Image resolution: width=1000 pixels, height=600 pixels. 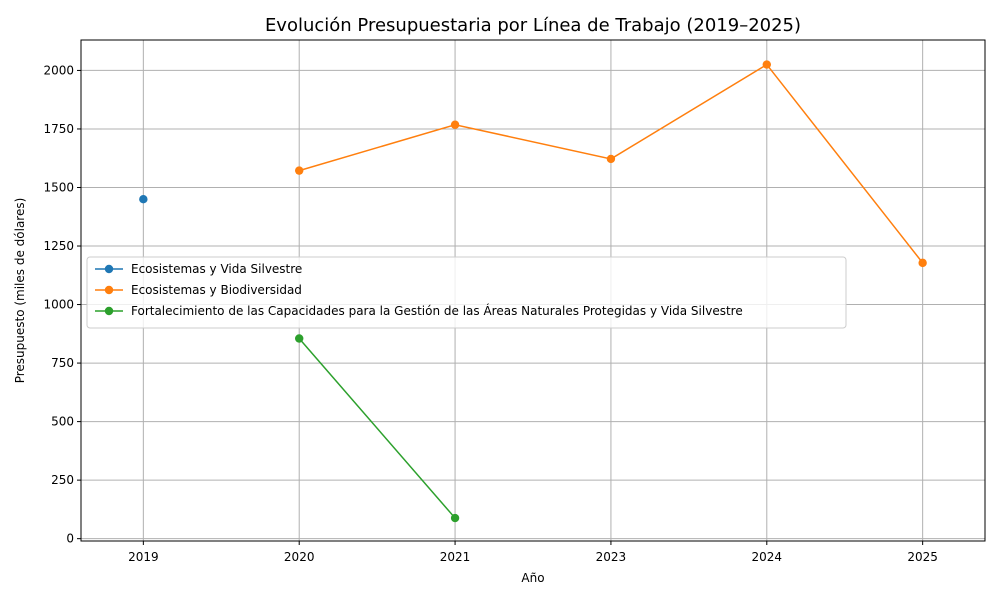 I want to click on x-tick-label: 2024, so click(x=767, y=557).